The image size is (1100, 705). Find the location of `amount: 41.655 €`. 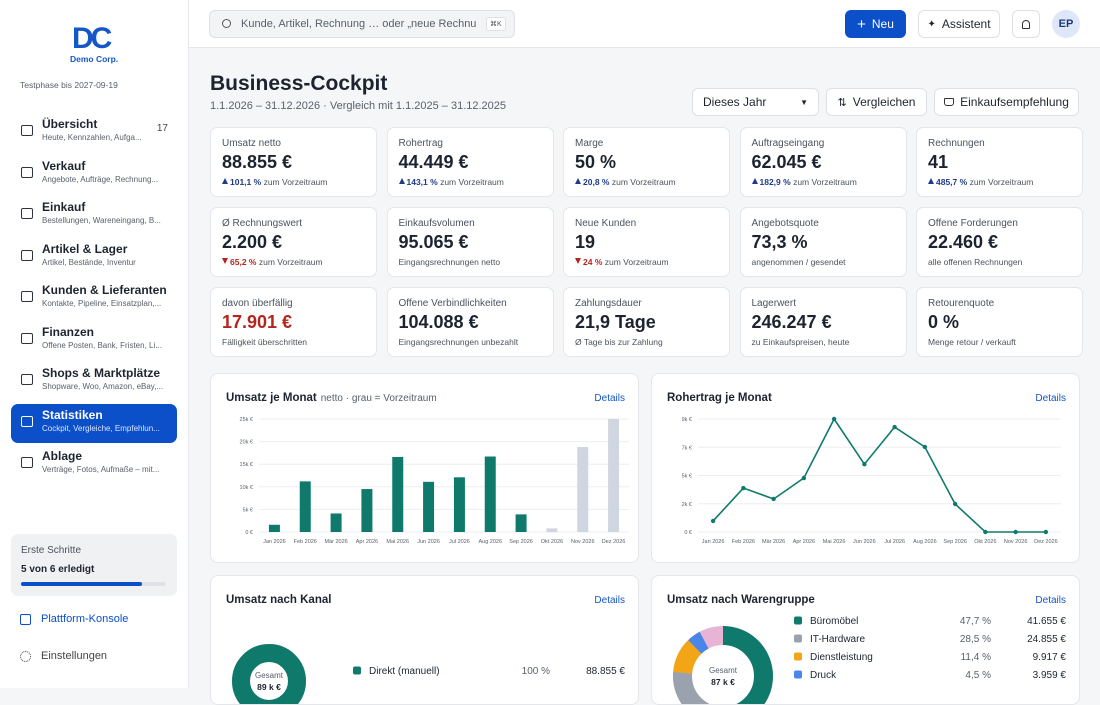

amount: 41.655 € is located at coordinates (1046, 621).